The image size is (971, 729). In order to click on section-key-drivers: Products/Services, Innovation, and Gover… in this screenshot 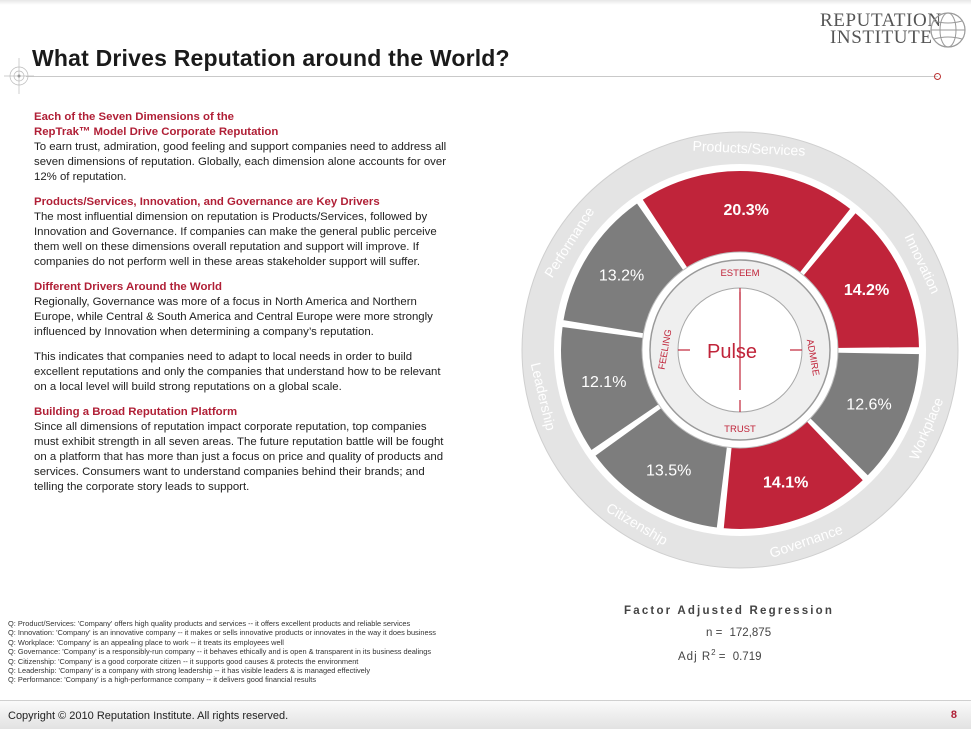, I will do `click(244, 232)`.